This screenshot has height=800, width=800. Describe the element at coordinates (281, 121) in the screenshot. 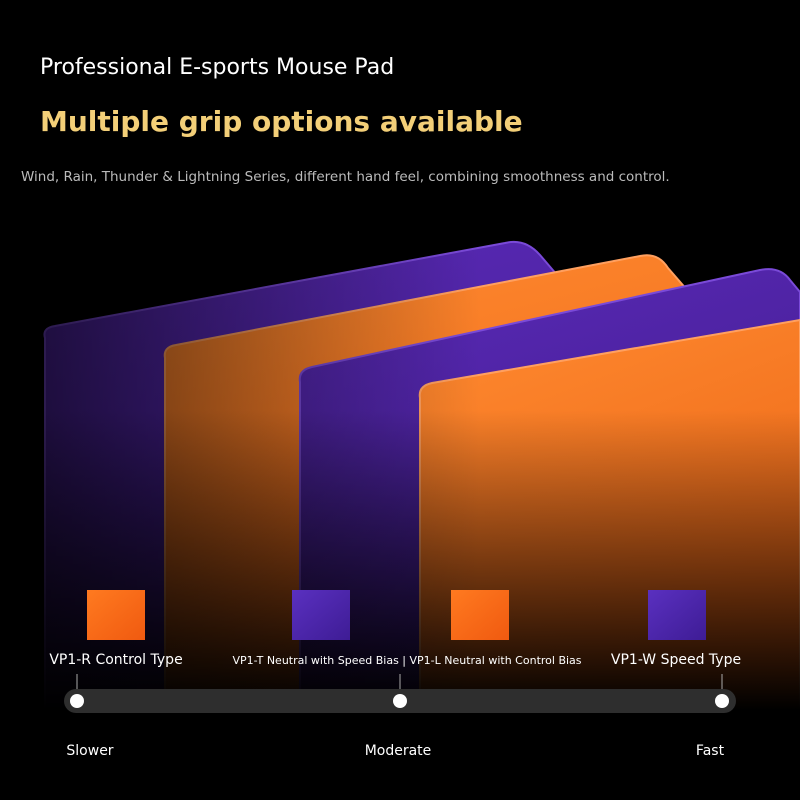

I see `headline: Multiple grip options available` at that location.